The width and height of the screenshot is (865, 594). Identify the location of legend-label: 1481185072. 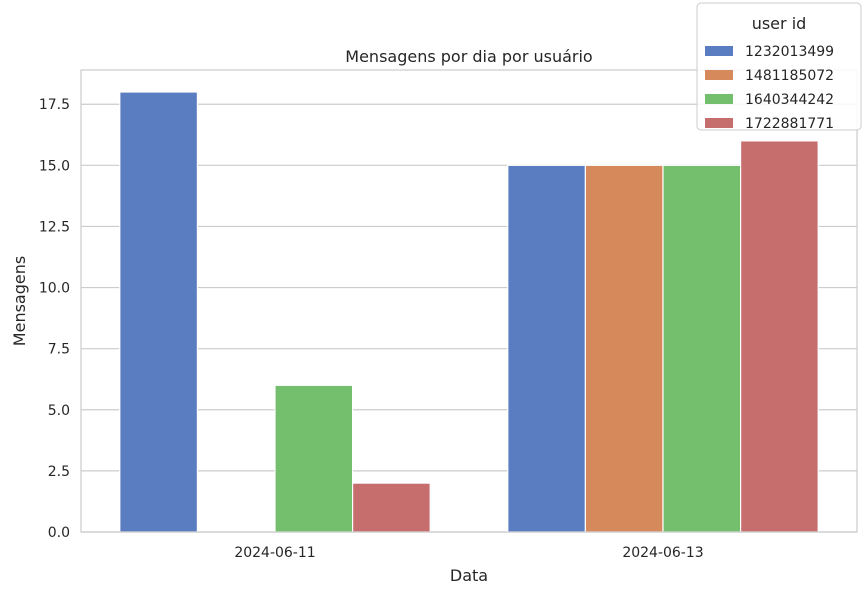
(789, 76).